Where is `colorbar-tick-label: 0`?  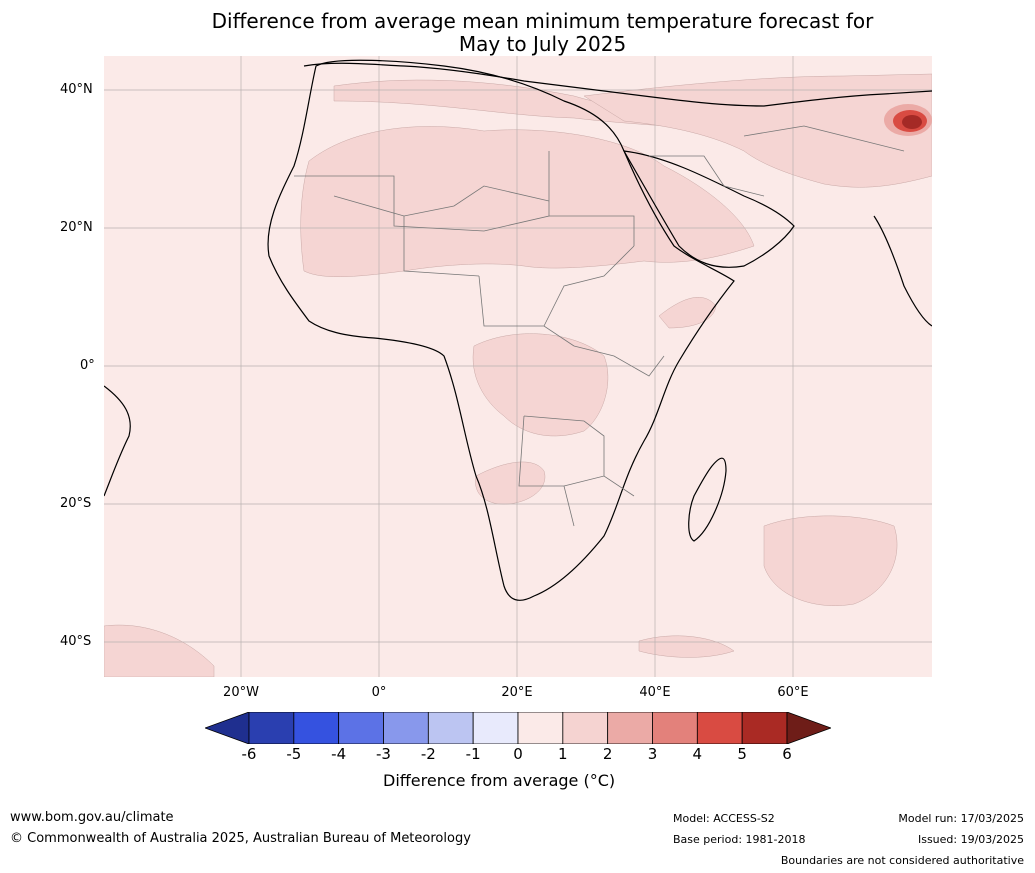
colorbar-tick-label: 0 is located at coordinates (518, 754).